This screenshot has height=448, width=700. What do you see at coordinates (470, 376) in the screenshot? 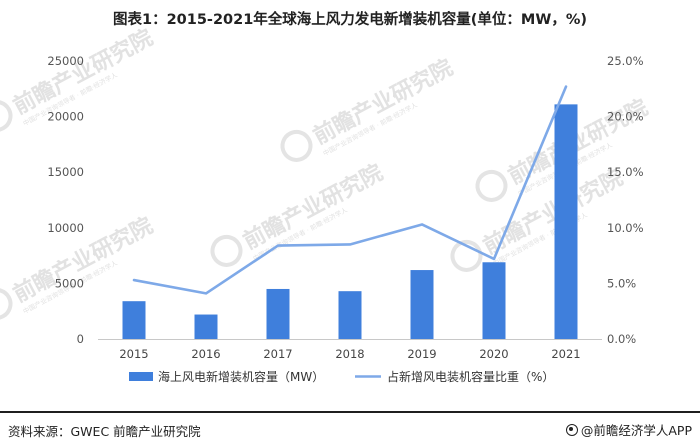
I see `legend-label-line: 占新增风电装机容量比重（%）` at bounding box center [470, 376].